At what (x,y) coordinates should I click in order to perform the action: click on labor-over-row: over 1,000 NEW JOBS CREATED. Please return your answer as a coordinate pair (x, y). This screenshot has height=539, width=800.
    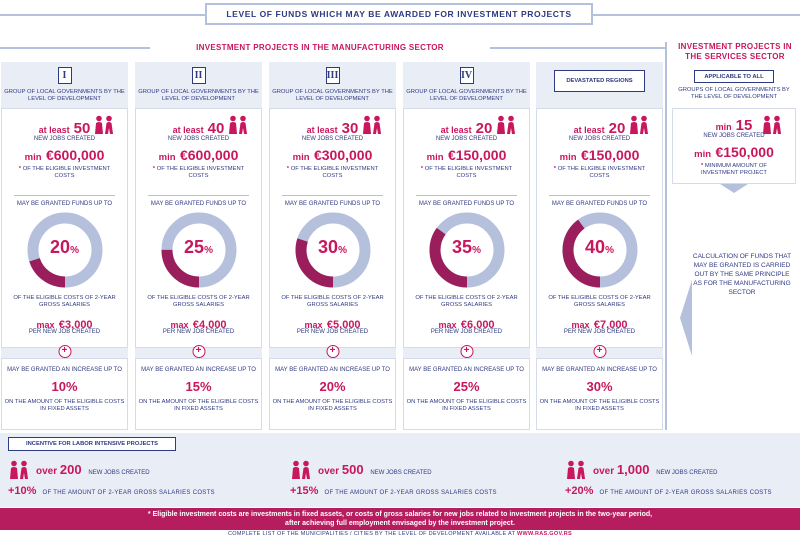
    Looking at the image, I should click on (655, 469).